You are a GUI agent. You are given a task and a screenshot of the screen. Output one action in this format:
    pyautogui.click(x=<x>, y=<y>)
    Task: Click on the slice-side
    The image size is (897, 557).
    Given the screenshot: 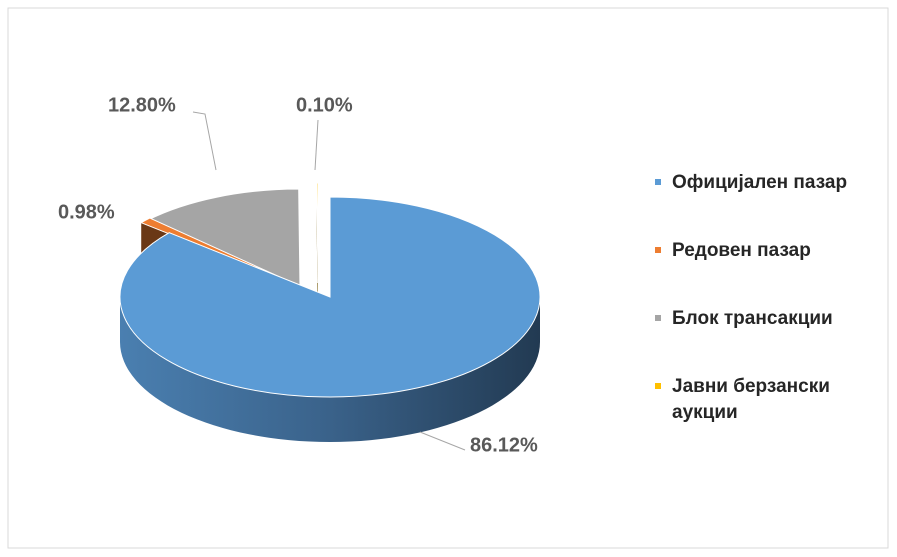 What is the action you would take?
    pyautogui.click(x=330, y=369)
    